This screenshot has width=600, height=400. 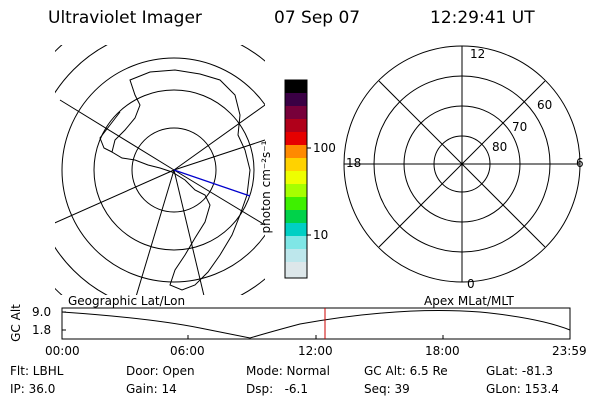 What do you see at coordinates (297, 179) in the screenshot?
I see `colorbar` at bounding box center [297, 179].